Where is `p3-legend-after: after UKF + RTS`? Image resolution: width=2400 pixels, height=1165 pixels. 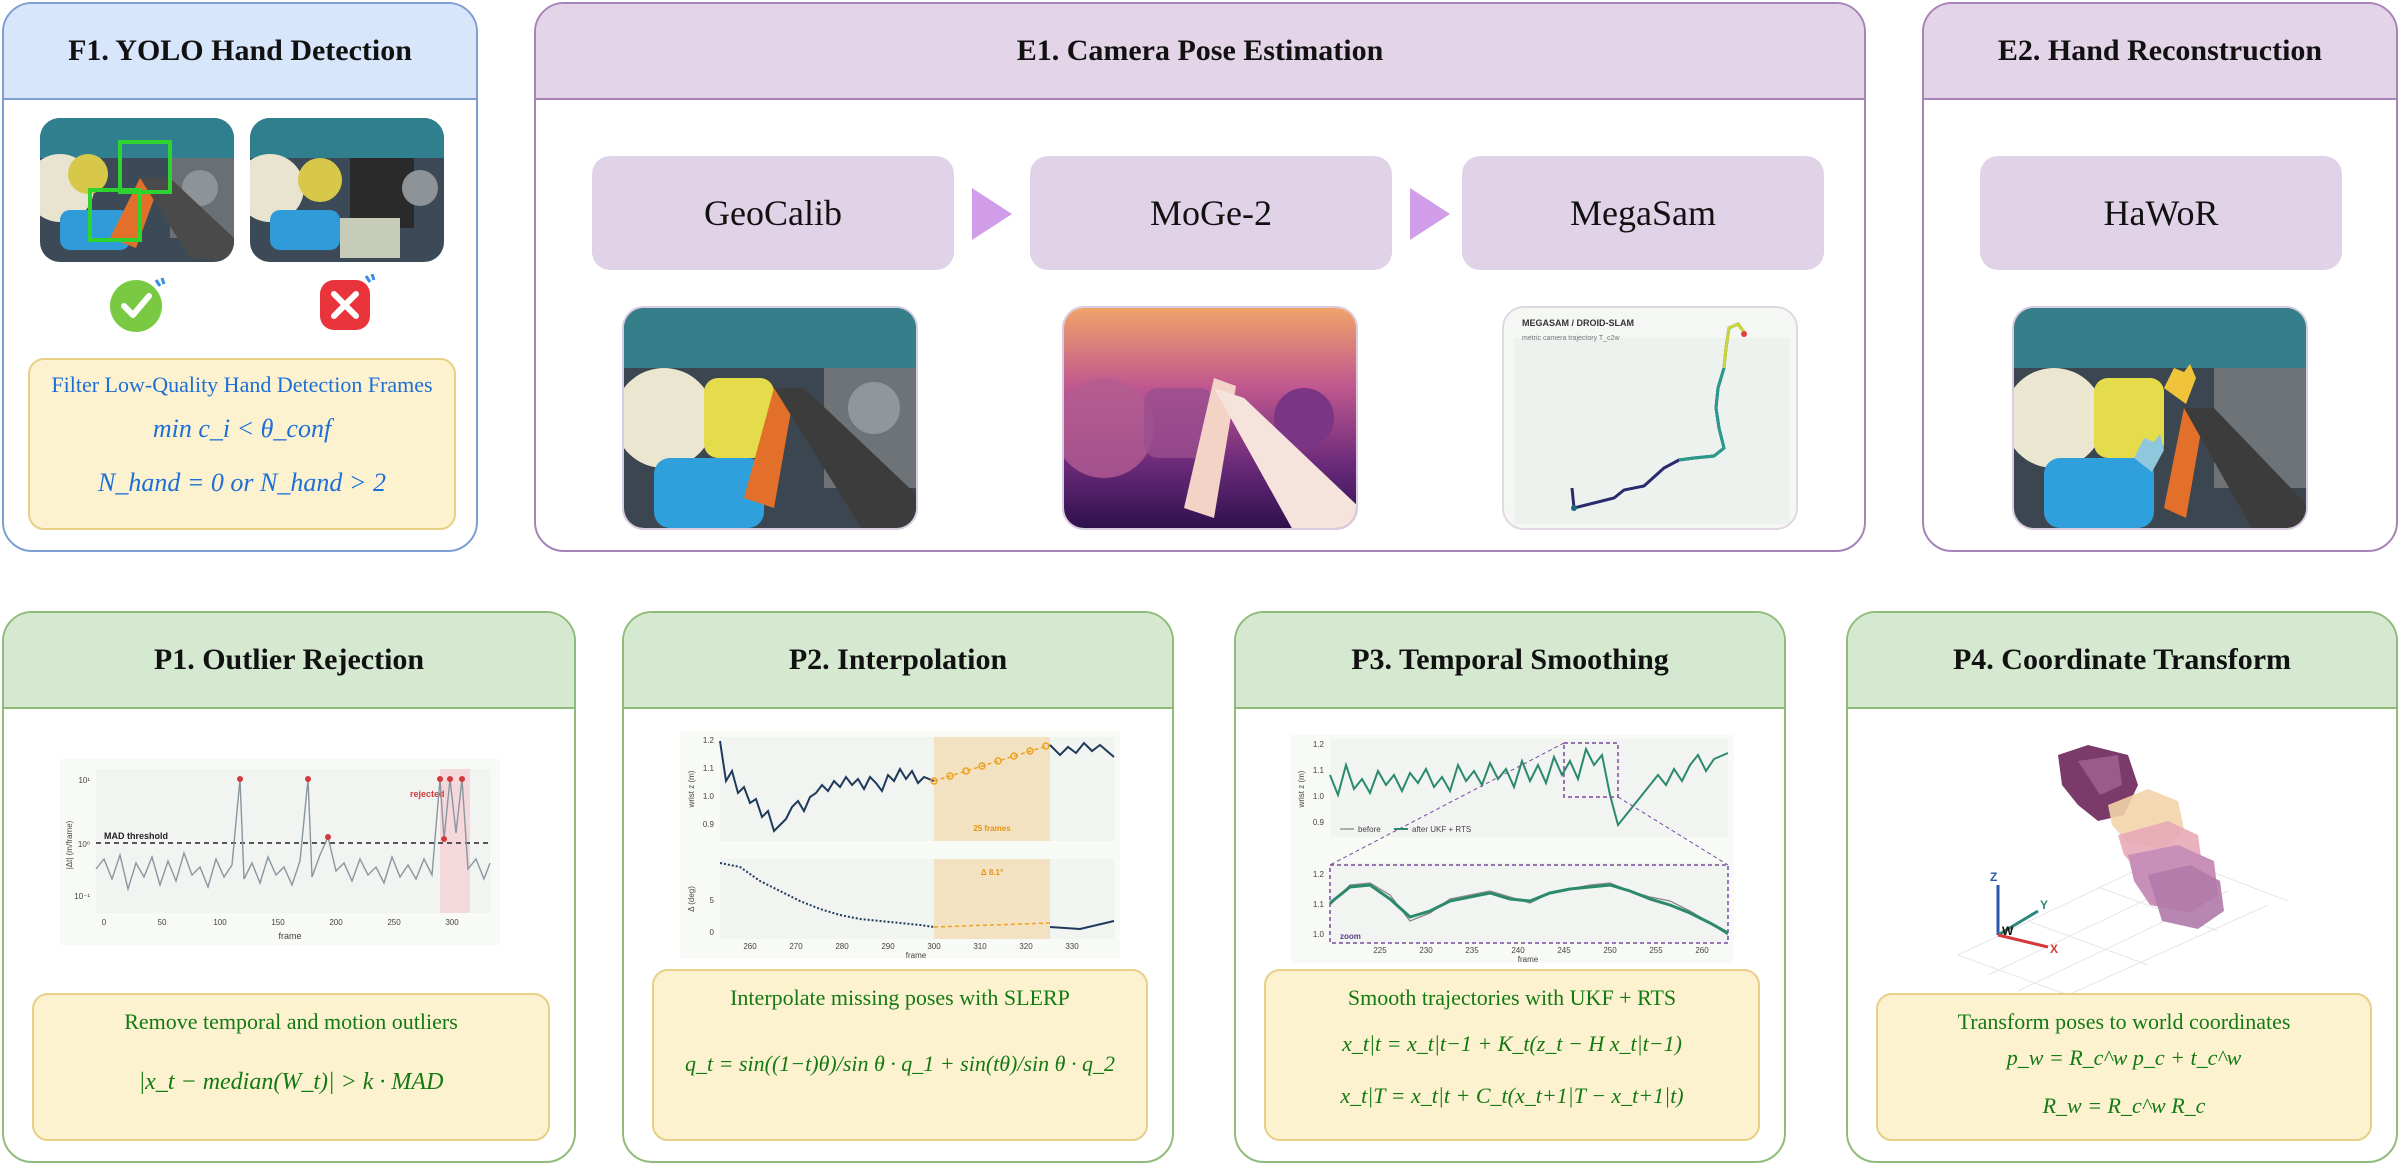
p3-legend-after: after UKF + RTS is located at coordinates (1441, 829).